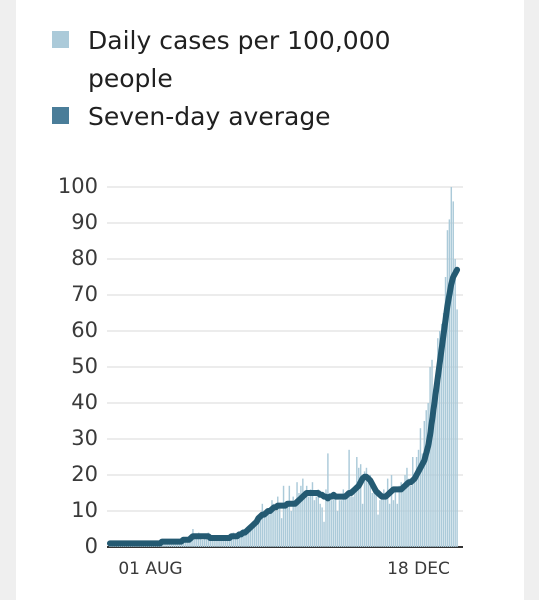 The height and width of the screenshot is (600, 539). I want to click on y-tick-label: 30, so click(84, 438).